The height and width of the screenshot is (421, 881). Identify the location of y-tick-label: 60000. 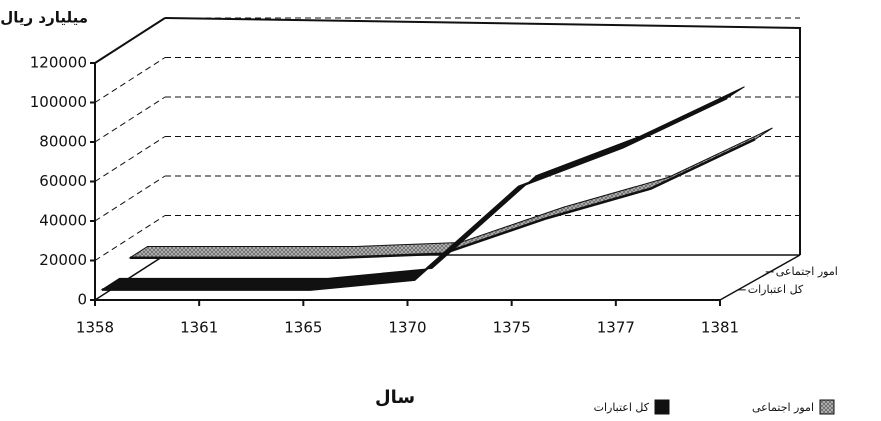
(63, 181).